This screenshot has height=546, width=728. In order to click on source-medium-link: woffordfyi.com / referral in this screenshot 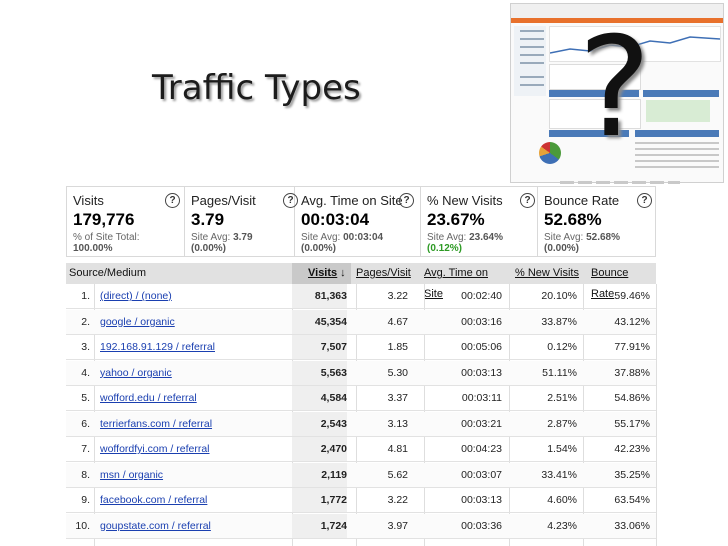, I will do `click(155, 449)`.